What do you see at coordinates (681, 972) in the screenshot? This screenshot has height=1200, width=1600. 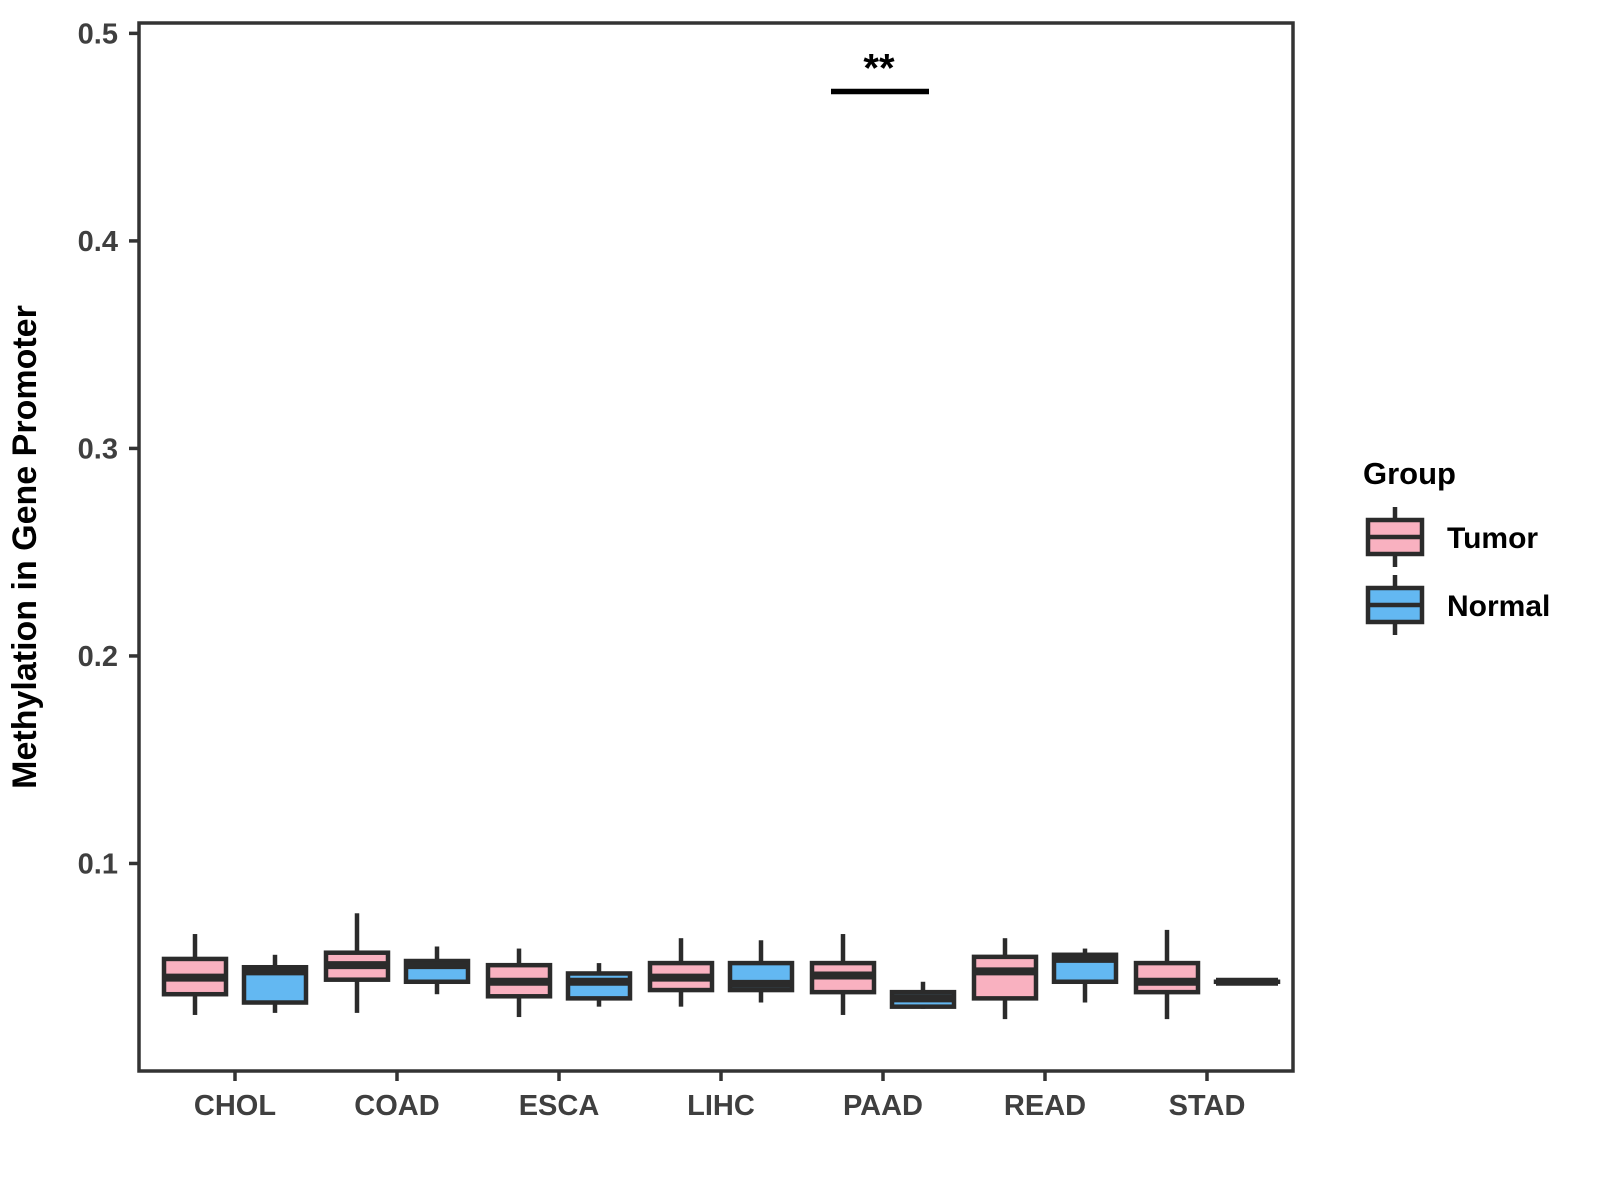 I see `boxplot-tumor-lihc` at bounding box center [681, 972].